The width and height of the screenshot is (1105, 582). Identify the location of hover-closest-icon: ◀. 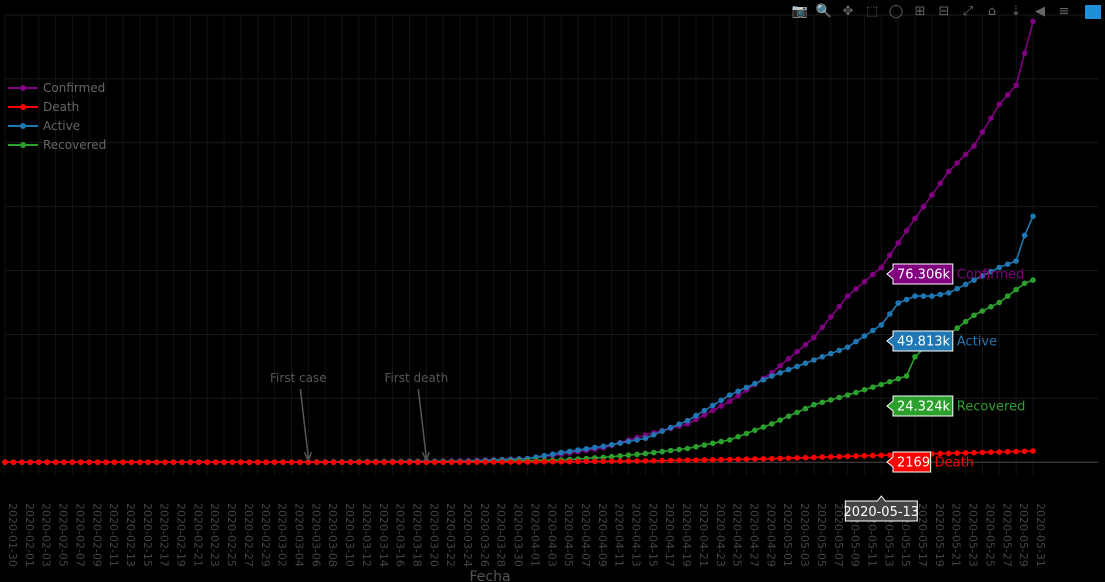
(1040, 11).